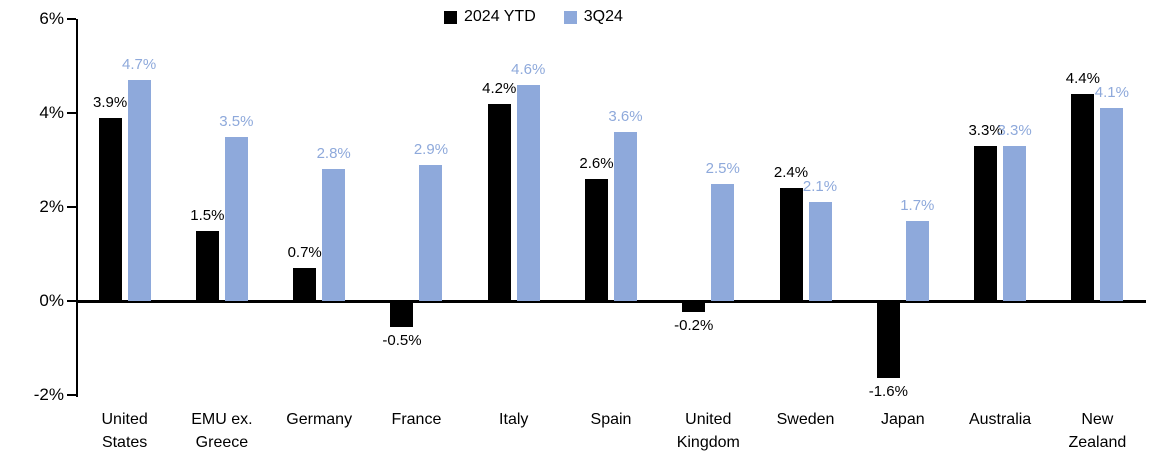 This screenshot has width=1152, height=465. Describe the element at coordinates (570, 17) in the screenshot. I see `legend-swatch-3q24` at that location.